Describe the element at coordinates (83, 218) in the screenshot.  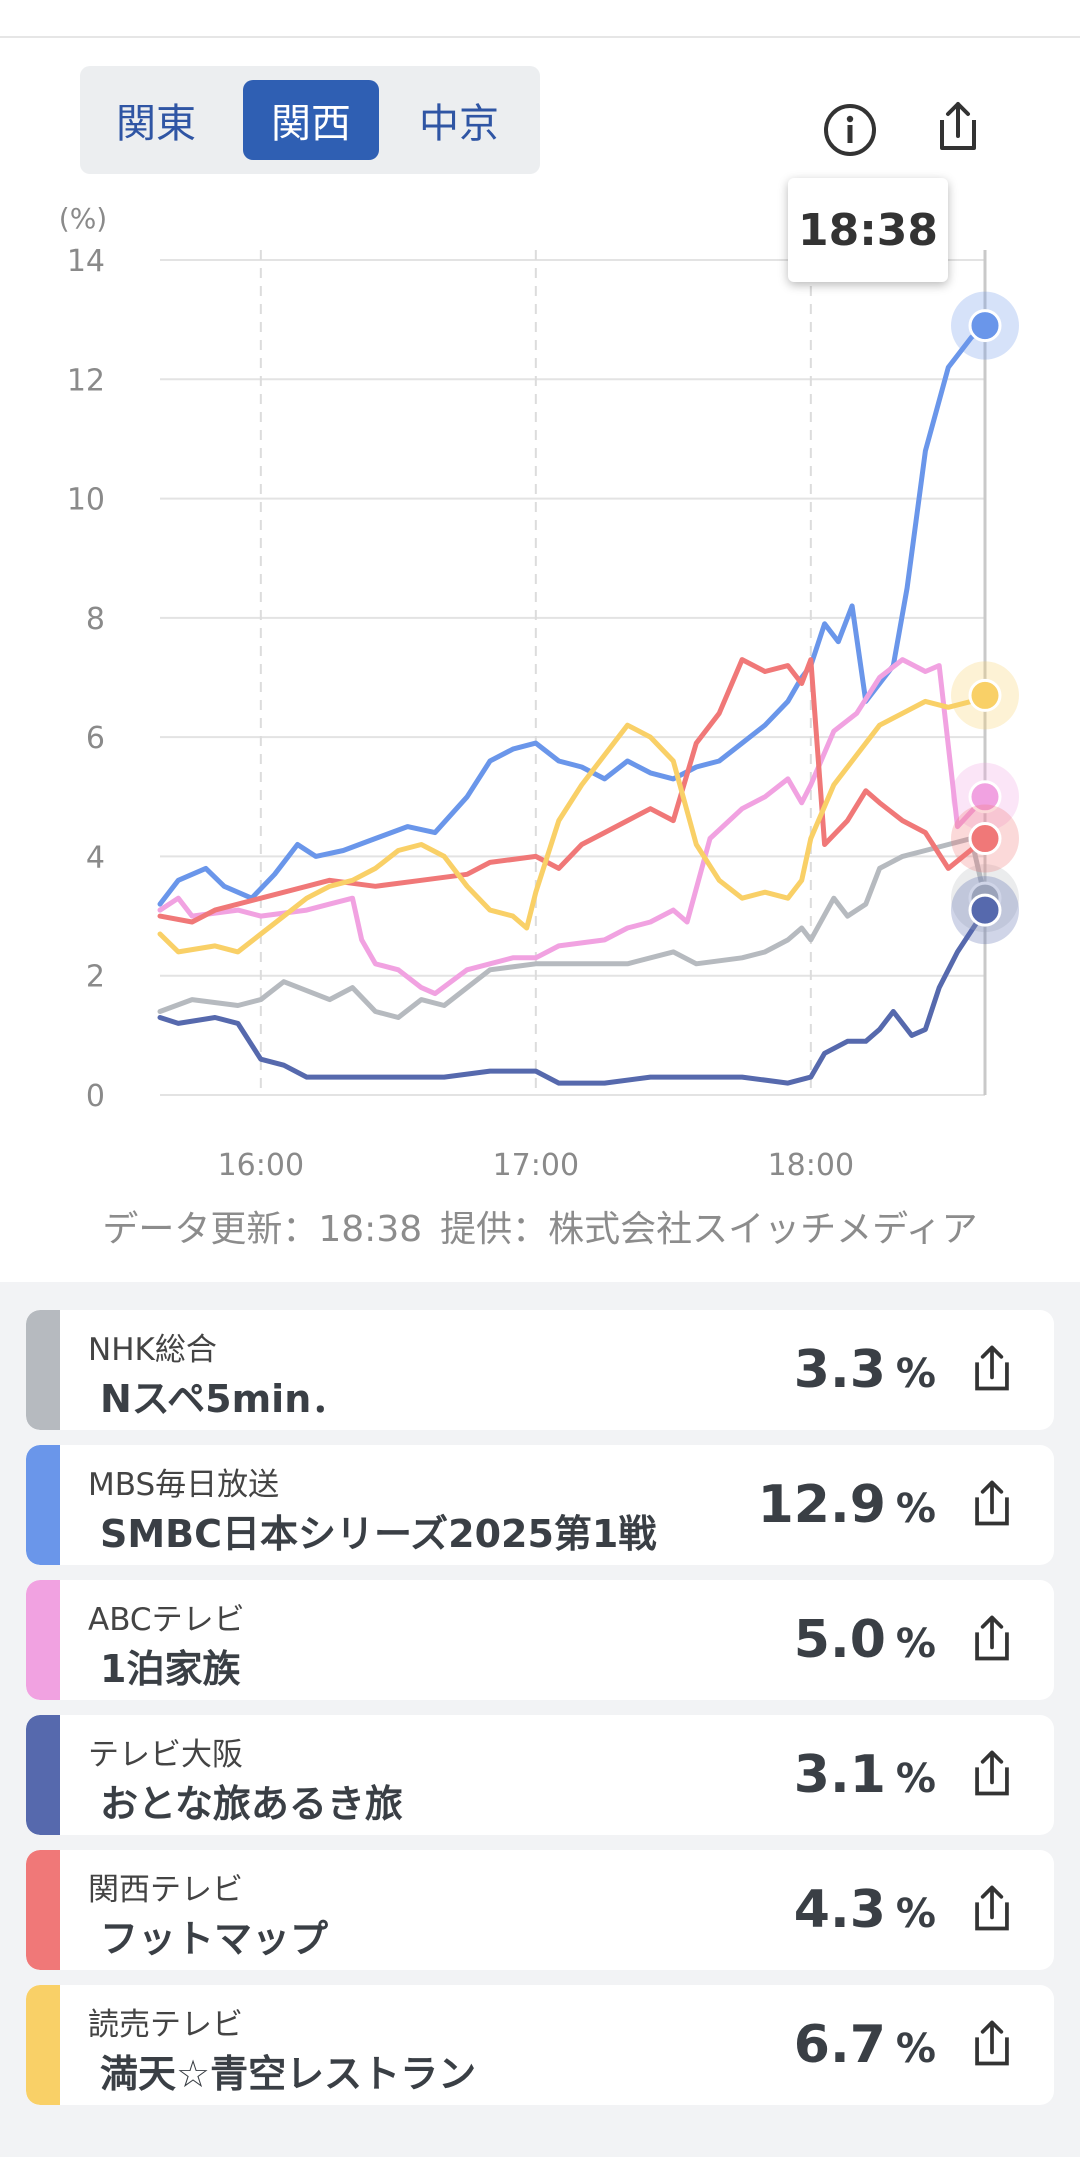
I see `y-unit-label: (%)` at that location.